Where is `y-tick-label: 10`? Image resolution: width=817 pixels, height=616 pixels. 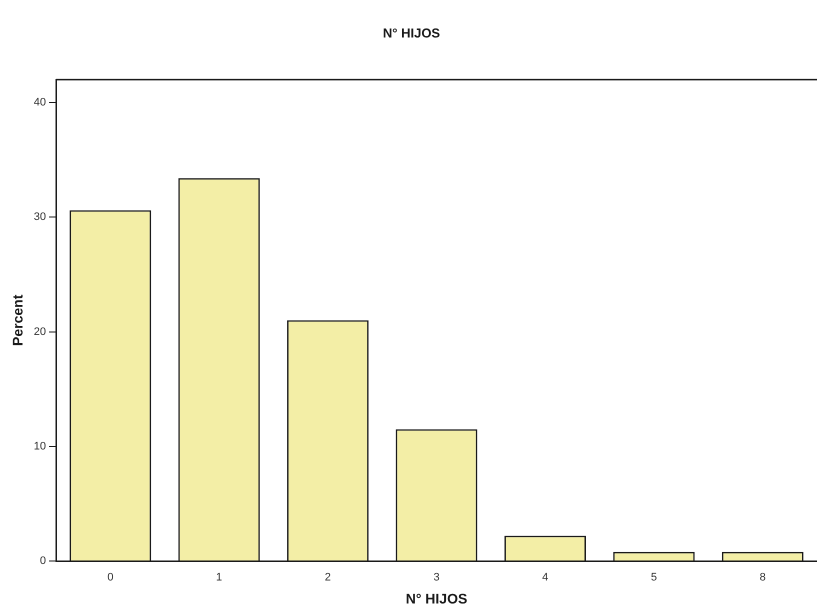 y-tick-label: 10 is located at coordinates (40, 446).